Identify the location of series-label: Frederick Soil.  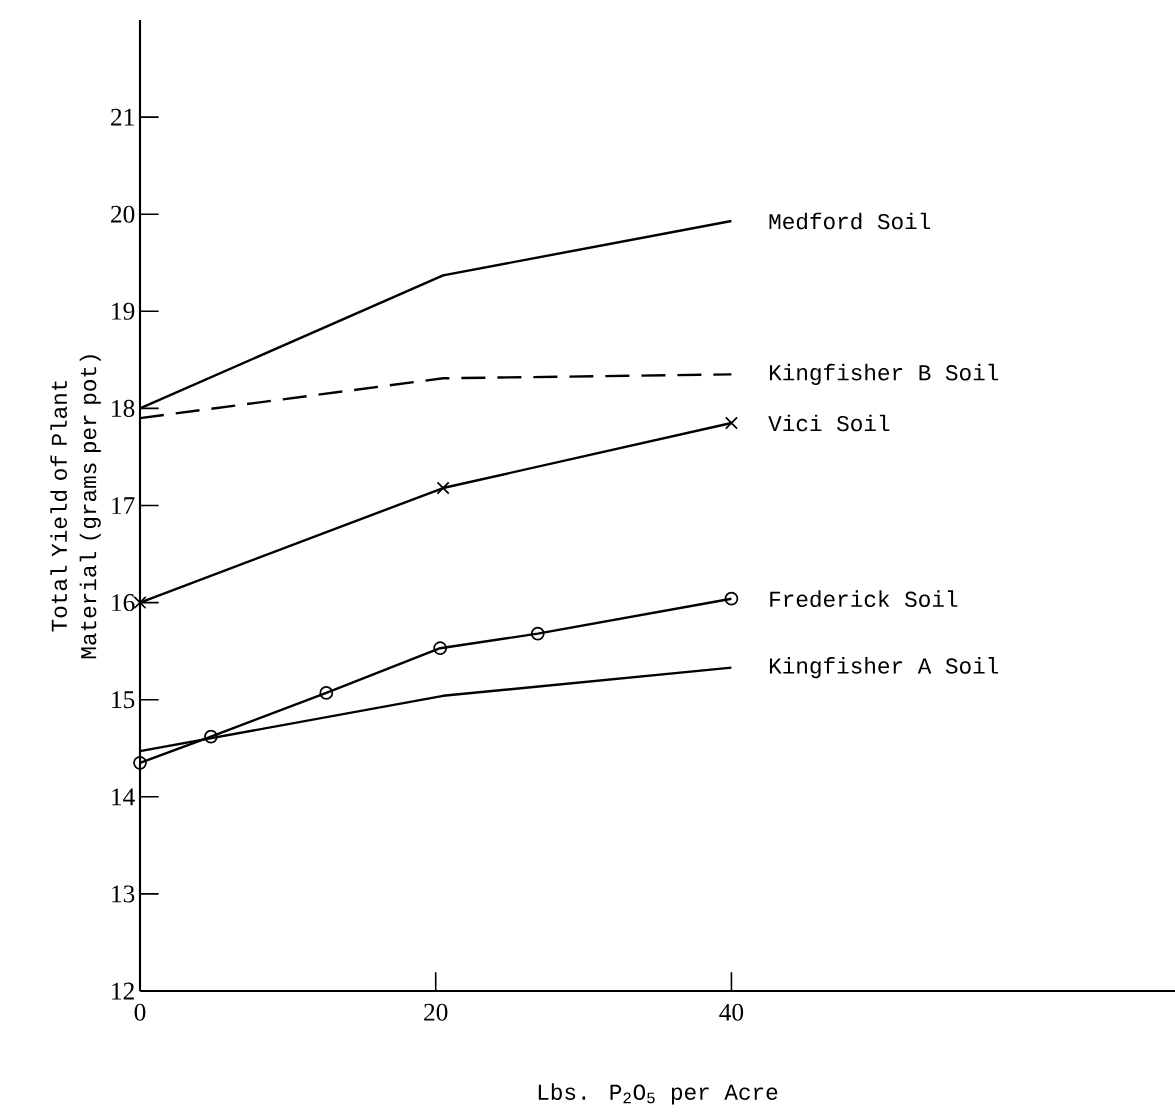
(864, 599).